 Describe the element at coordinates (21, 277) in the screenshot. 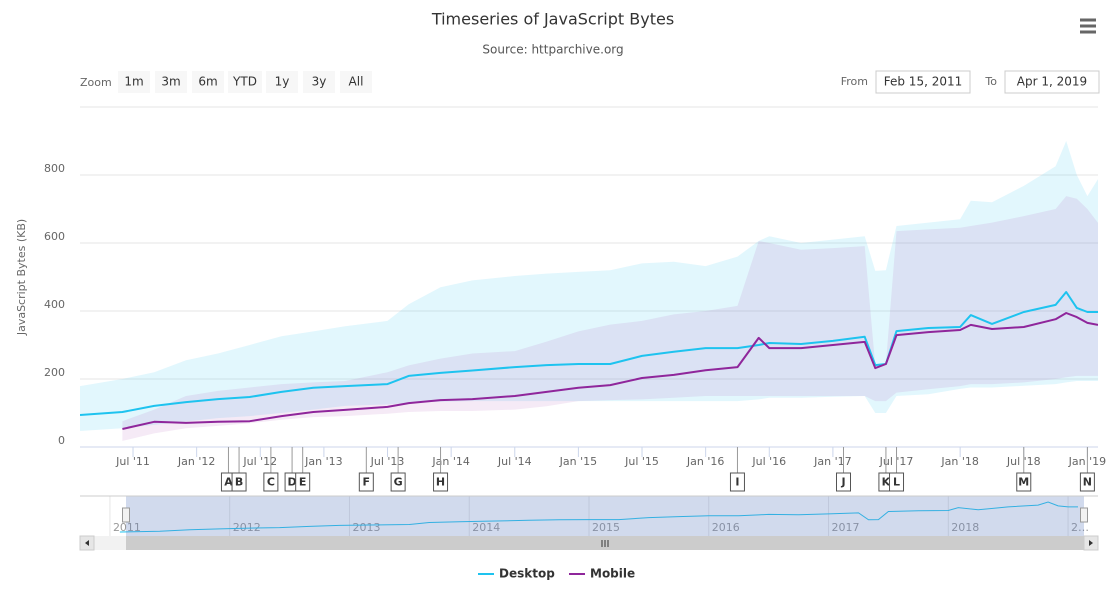

I see `y-axis-title: JavaScript Bytes (KB)` at that location.